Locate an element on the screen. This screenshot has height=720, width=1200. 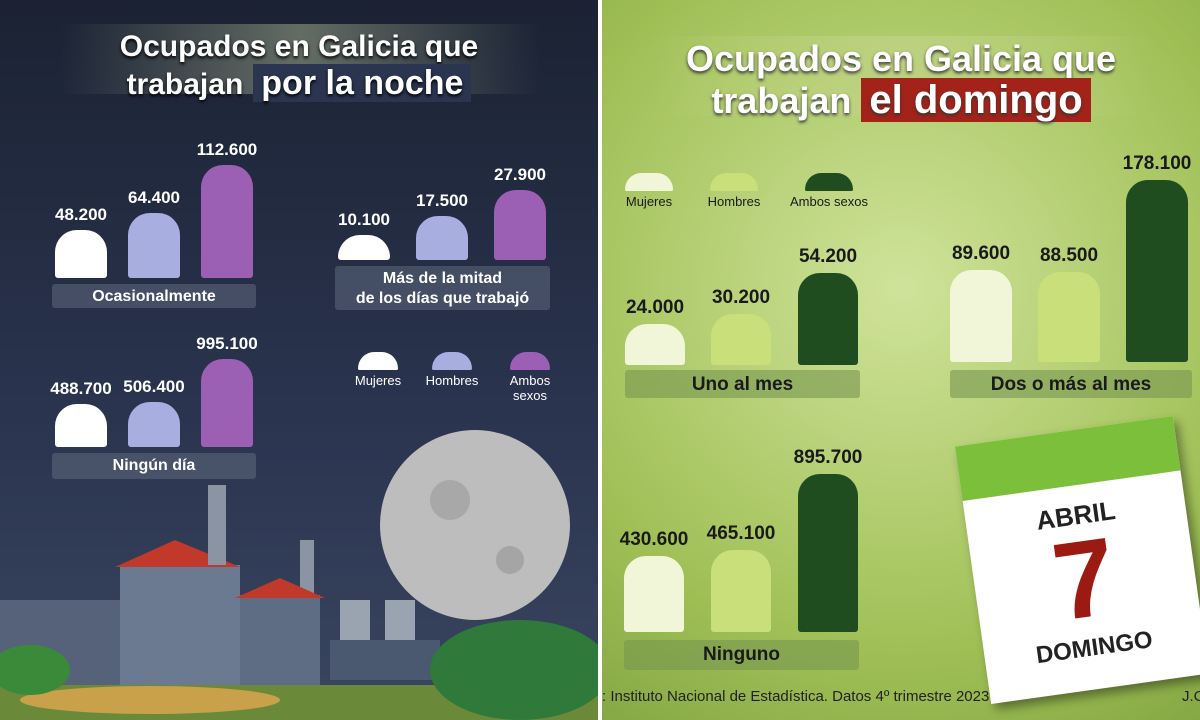
value-label: 430.600 is located at coordinates (654, 540).